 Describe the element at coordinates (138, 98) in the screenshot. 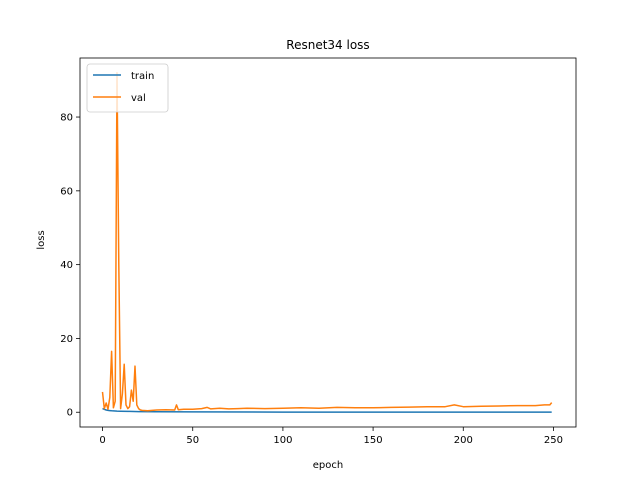

I see `legend-label-val: val` at that location.